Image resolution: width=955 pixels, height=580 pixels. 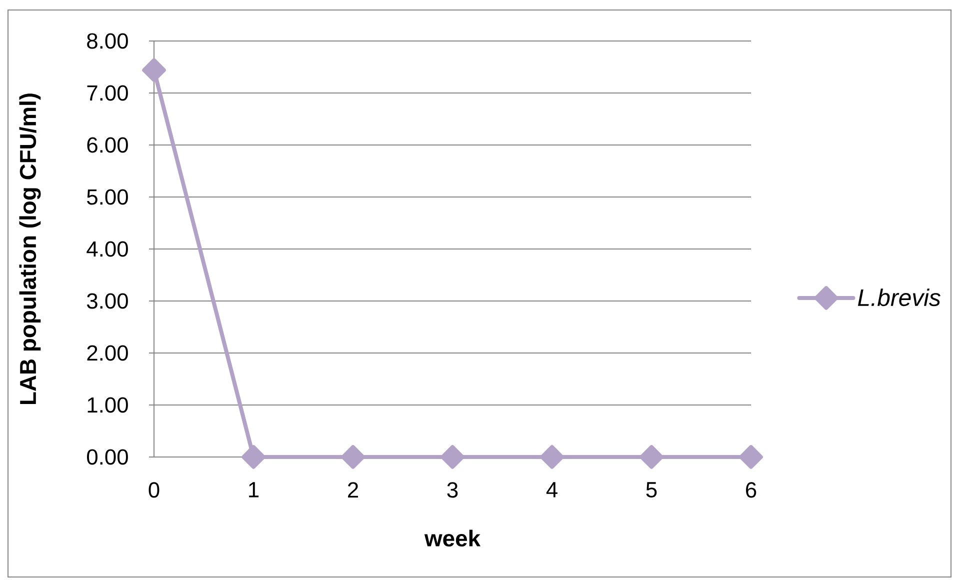 What do you see at coordinates (353, 490) in the screenshot?
I see `x-tick-label: 2` at bounding box center [353, 490].